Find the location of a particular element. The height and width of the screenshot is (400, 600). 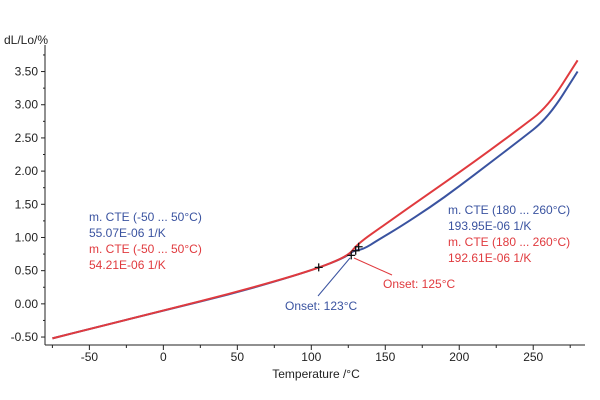

x-ticks: -50 0 50 100 150 200 250 is located at coordinates (311, 354).